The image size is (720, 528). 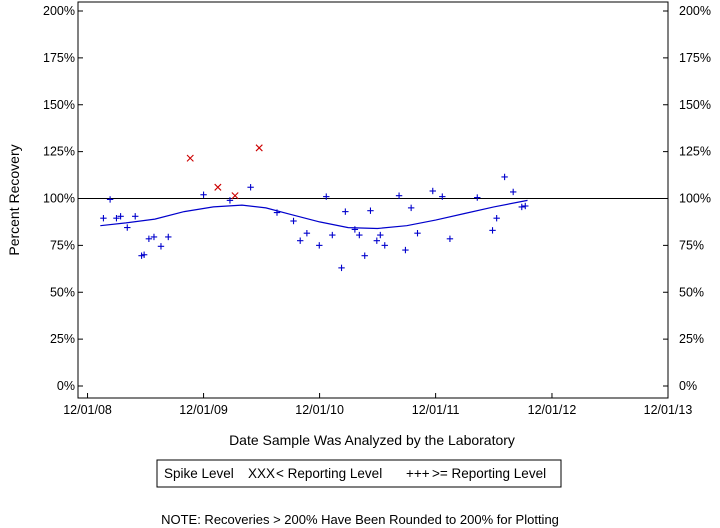 I want to click on x-tick-label: 12/01/10, so click(x=319, y=410).